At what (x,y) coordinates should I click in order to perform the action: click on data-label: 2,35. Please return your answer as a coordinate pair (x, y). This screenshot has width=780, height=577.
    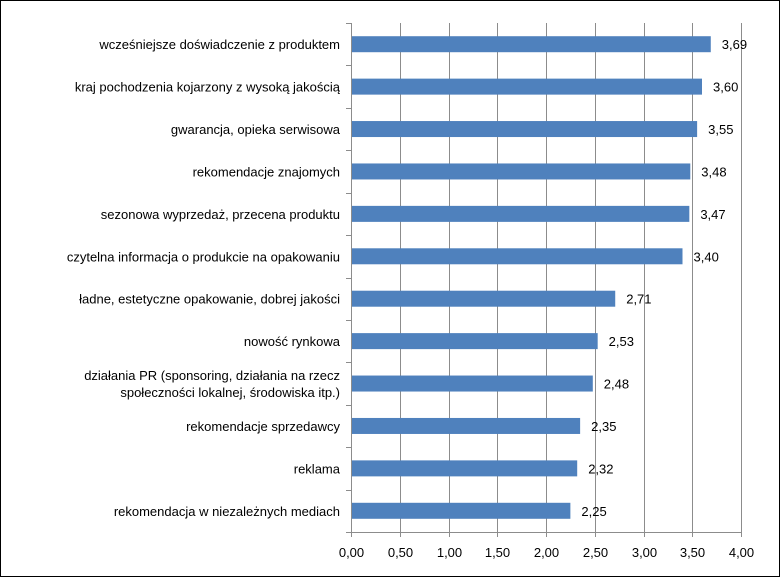
    Looking at the image, I should click on (603, 426).